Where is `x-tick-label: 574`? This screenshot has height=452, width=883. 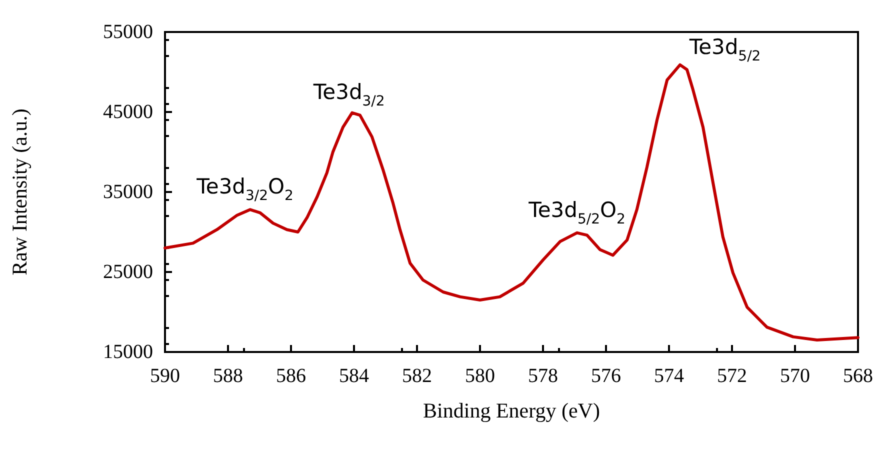 x-tick-label: 574 is located at coordinates (669, 376).